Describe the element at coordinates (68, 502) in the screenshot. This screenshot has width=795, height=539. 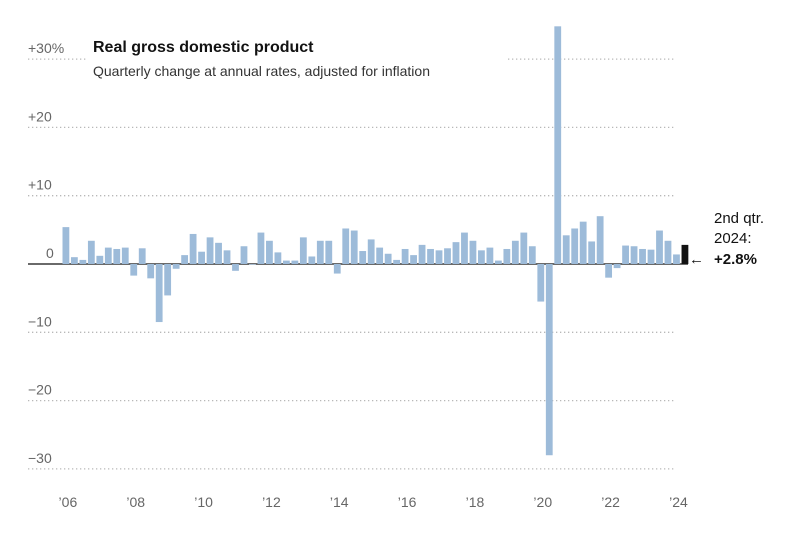
I see `x-tick-label: ’06` at that location.